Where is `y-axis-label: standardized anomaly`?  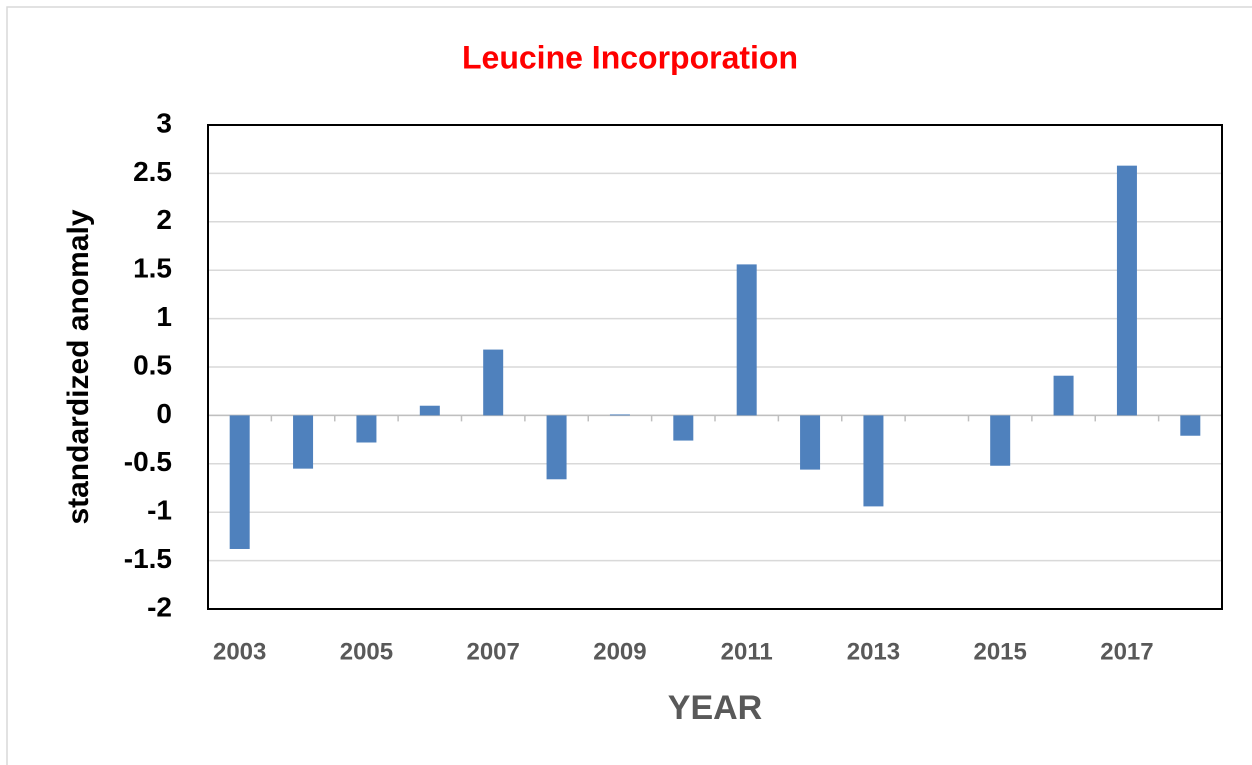 y-axis-label: standardized anomaly is located at coordinates (78, 366).